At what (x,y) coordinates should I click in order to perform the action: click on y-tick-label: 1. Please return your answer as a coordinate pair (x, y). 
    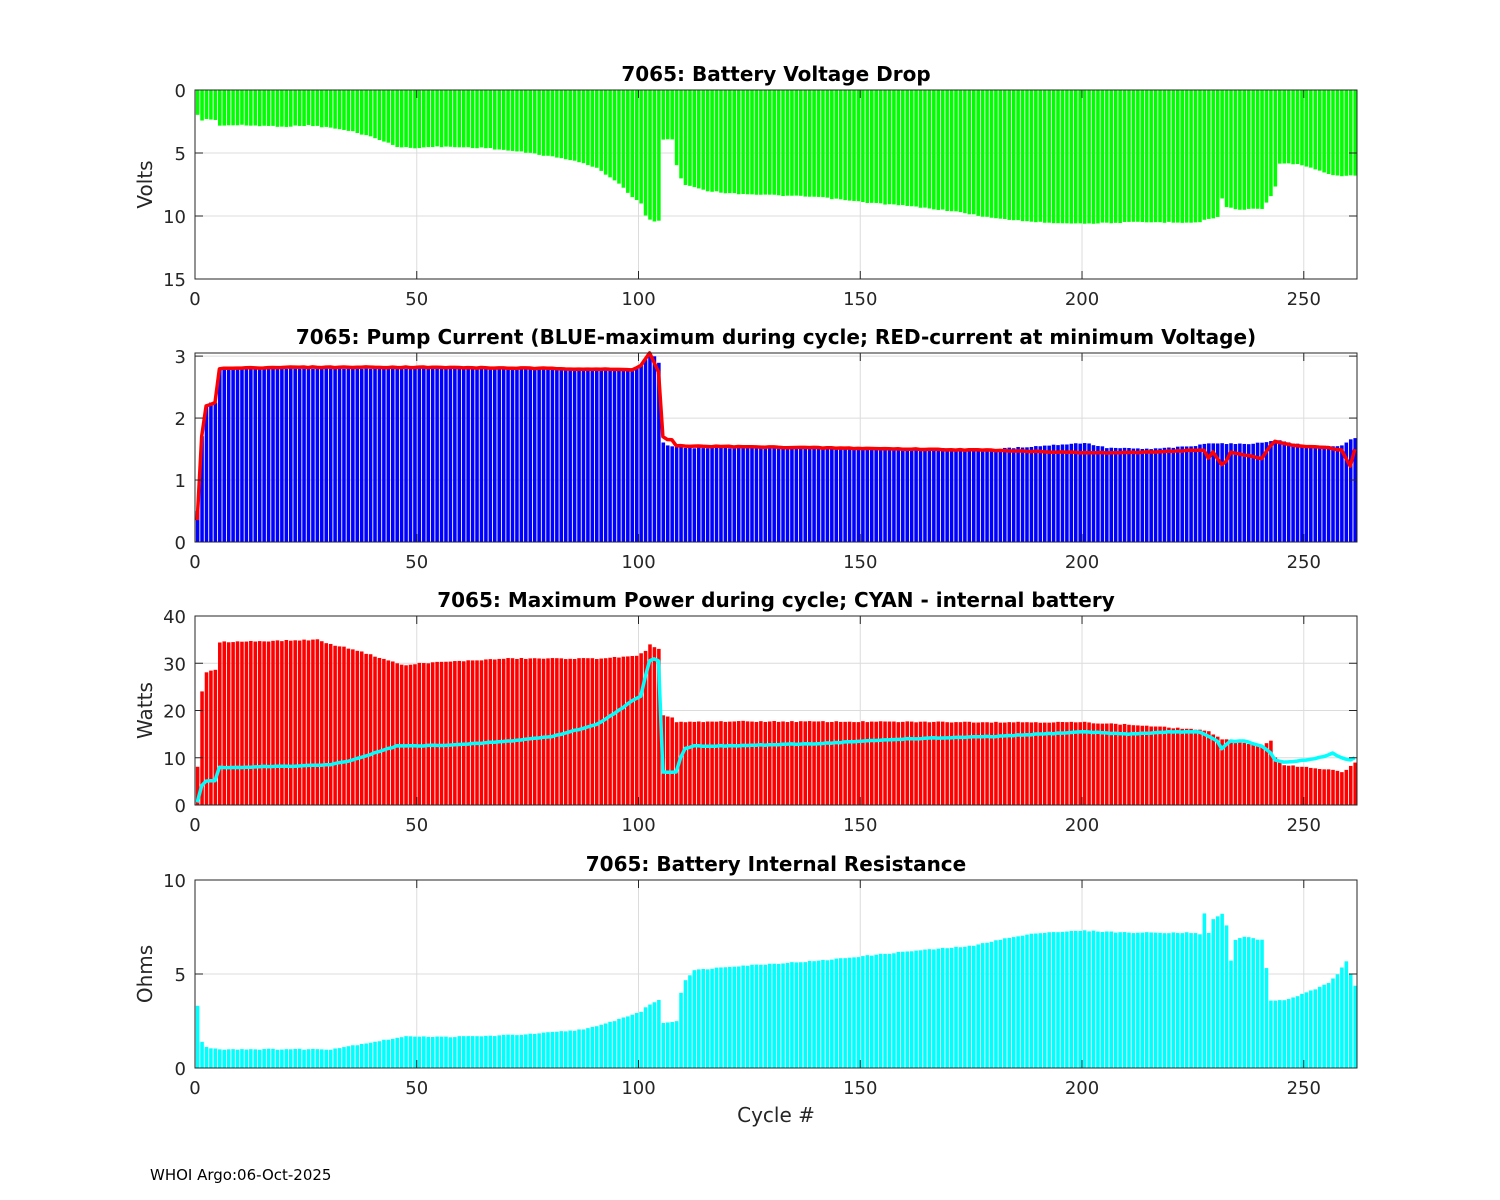
    Looking at the image, I should click on (180, 481).